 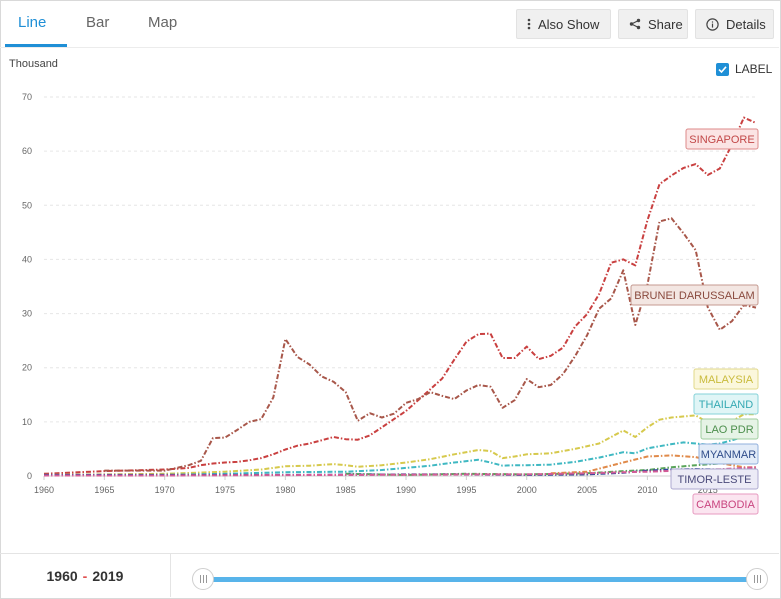 I want to click on x-tick-label: 1985, so click(x=346, y=490).